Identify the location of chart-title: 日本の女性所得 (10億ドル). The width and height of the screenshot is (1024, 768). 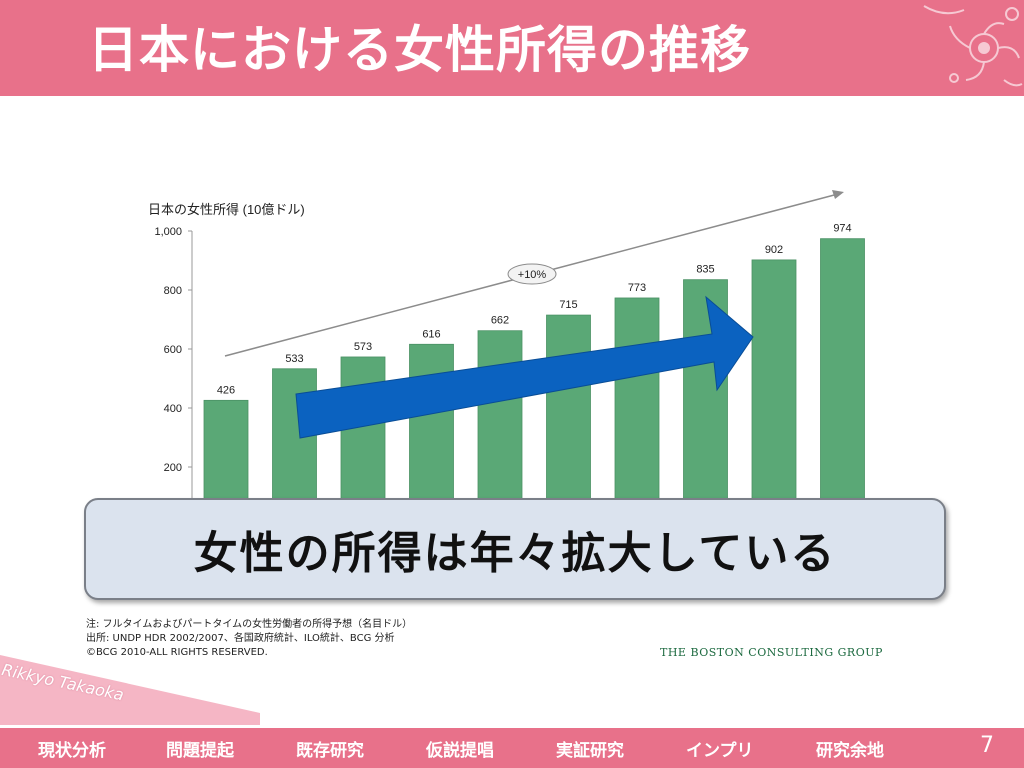
(226, 209).